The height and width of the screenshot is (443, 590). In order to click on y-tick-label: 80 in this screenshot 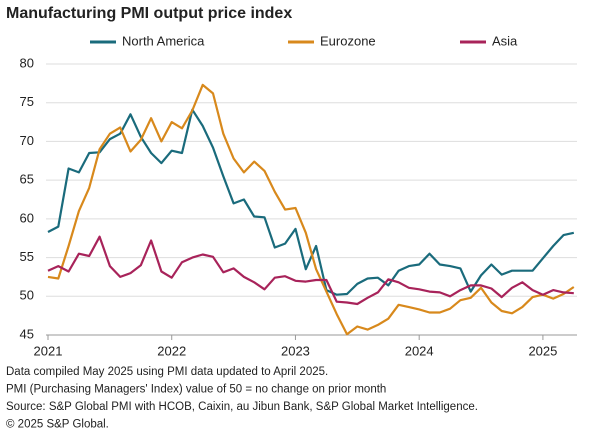, I will do `click(27, 62)`.